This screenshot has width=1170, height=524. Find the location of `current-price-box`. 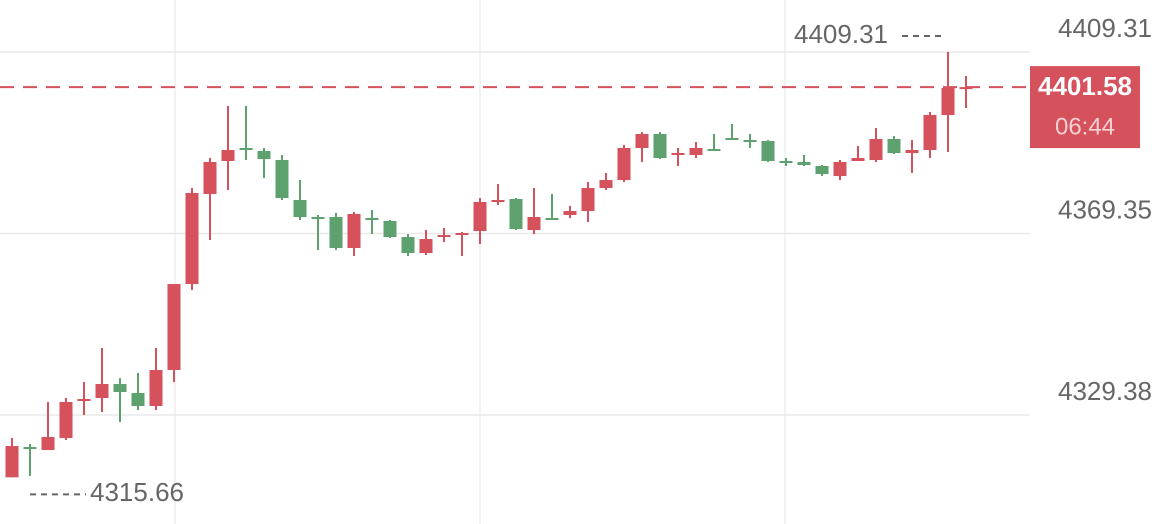

current-price-box is located at coordinates (1085, 107).